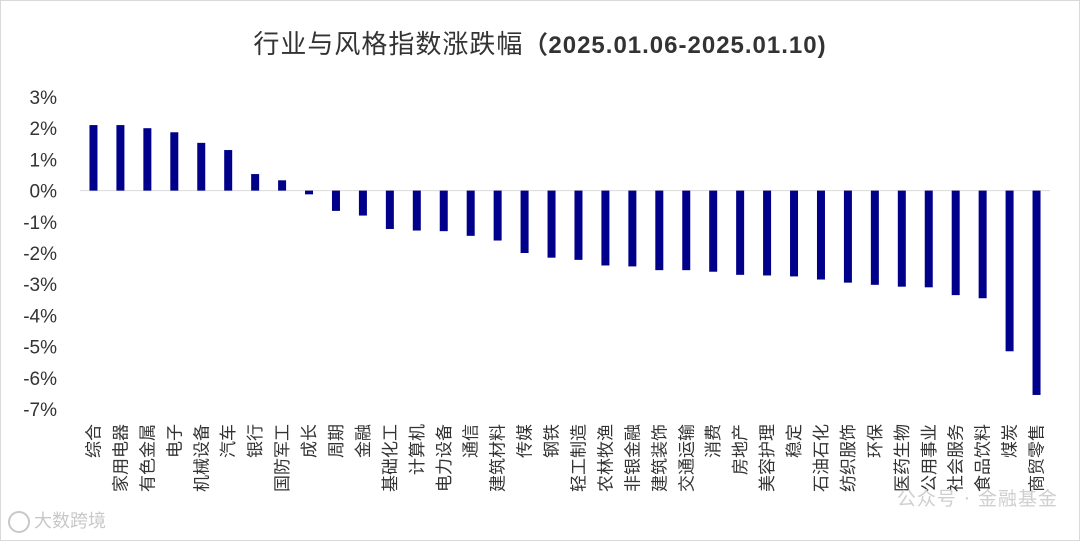 This screenshot has width=1080, height=541. Describe the element at coordinates (44, 129) in the screenshot. I see `y-tick-label: 2%` at that location.